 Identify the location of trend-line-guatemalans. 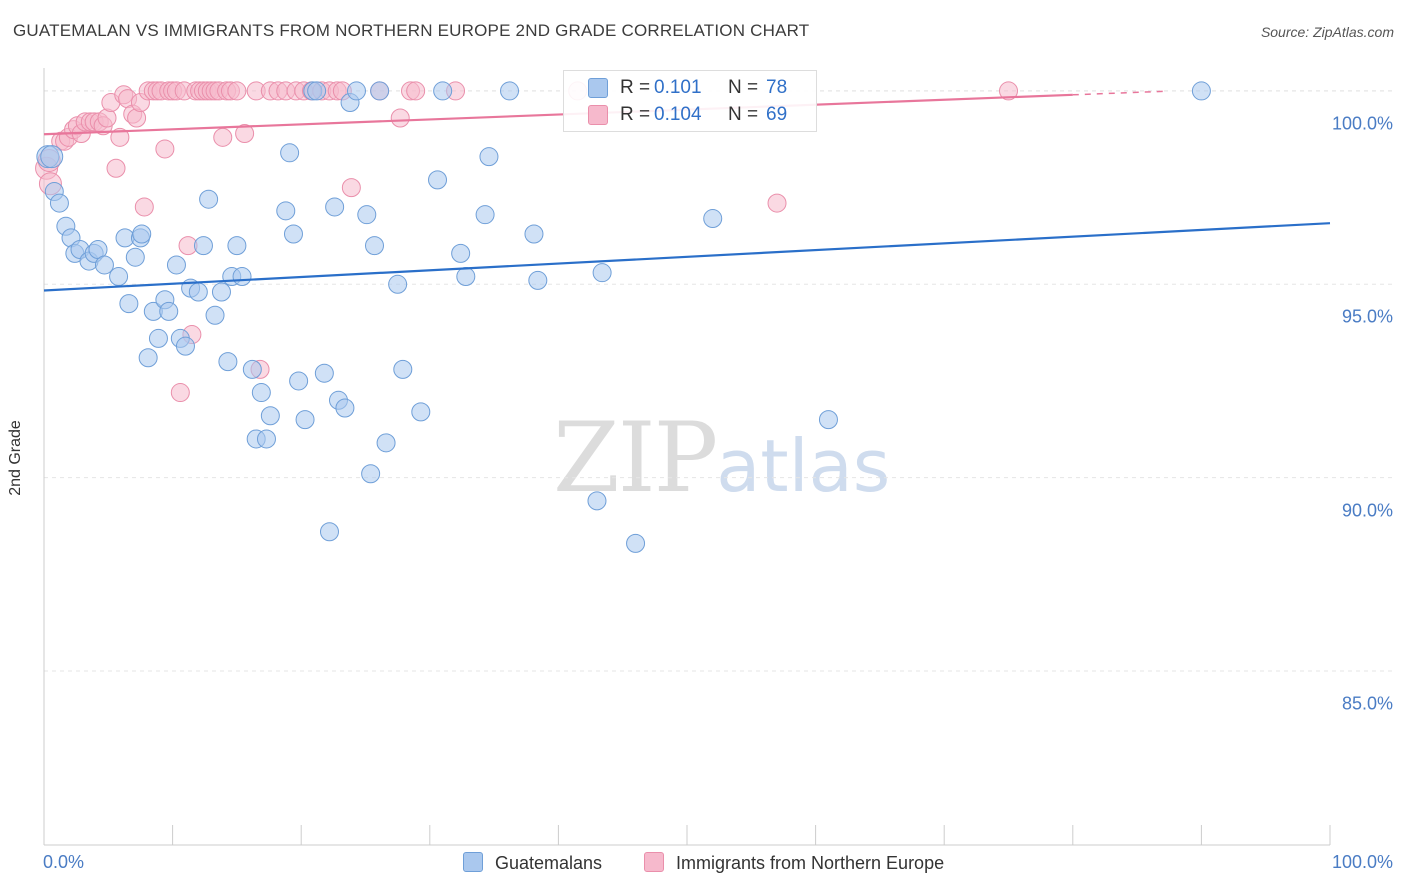
(687, 257).